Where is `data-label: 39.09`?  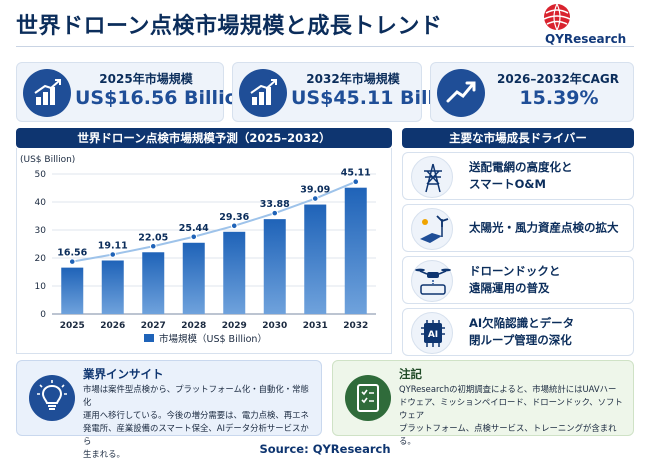
data-label: 39.09 is located at coordinates (315, 190).